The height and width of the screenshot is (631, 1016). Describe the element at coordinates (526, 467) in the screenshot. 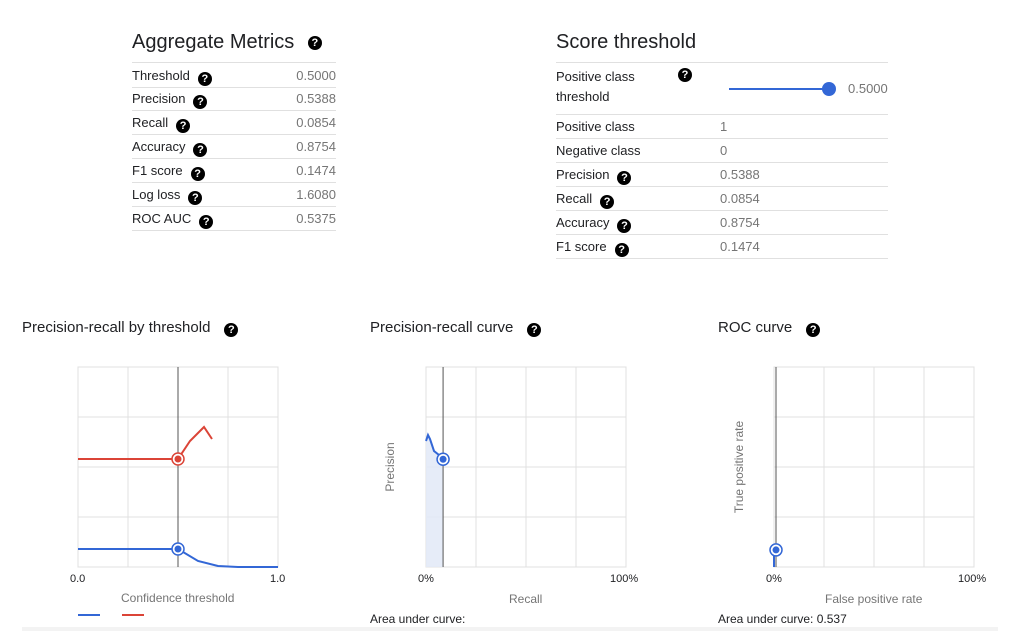

I see `pr-curve-chart` at that location.